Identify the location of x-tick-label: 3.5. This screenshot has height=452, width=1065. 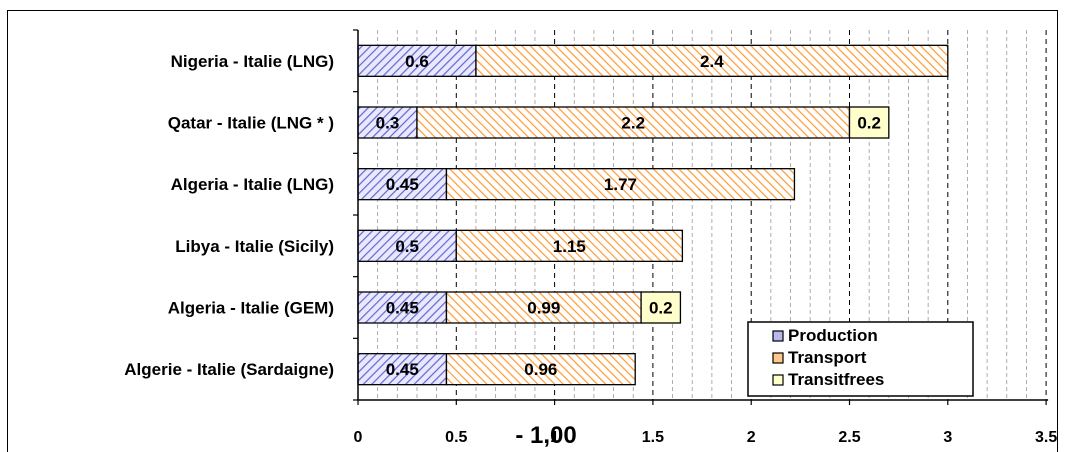
(1046, 437).